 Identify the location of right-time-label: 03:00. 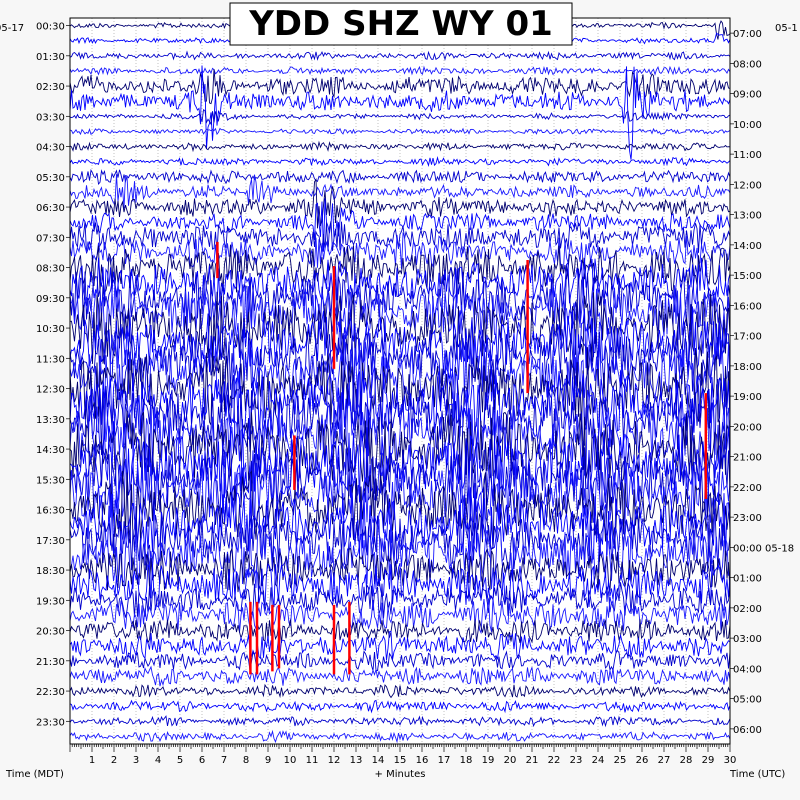
(747, 639).